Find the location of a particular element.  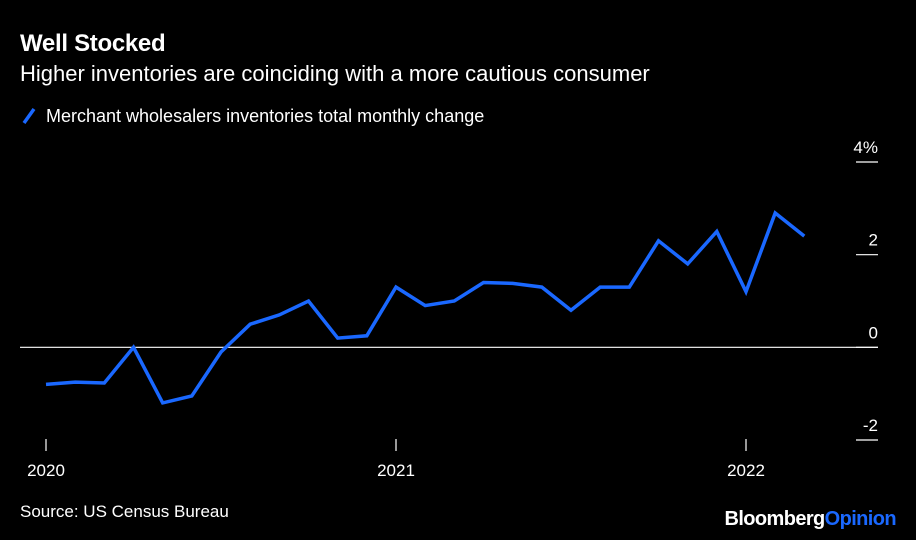

chart-title: Well Stocked is located at coordinates (93, 43).